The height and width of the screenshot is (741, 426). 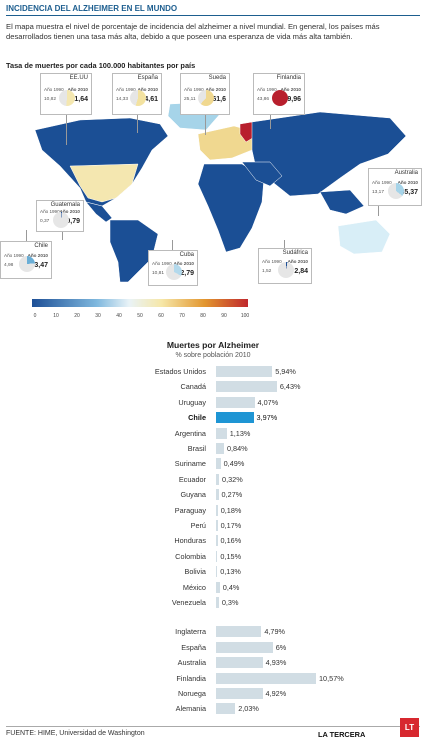 What do you see at coordinates (173, 268) in the screenshot?
I see `callout-cuba: Cuba Año 1990 10,81 Año 2010 32,79` at bounding box center [173, 268].